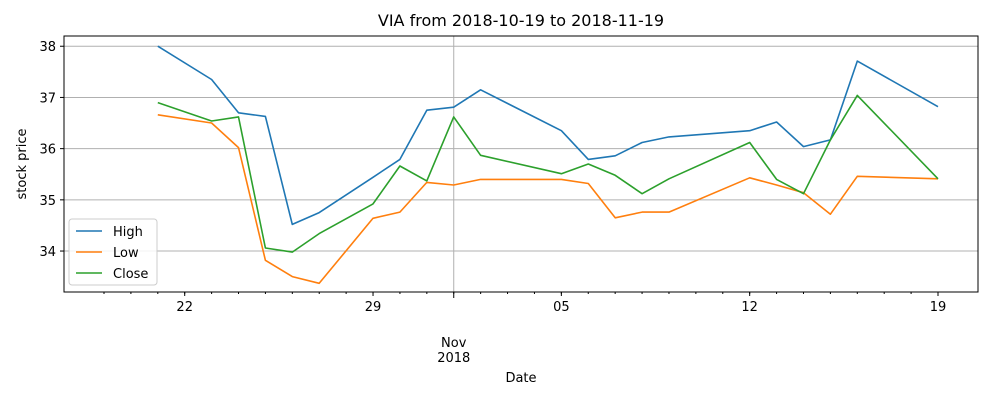 The width and height of the screenshot is (1000, 400). I want to click on legend-box, so click(113, 252).